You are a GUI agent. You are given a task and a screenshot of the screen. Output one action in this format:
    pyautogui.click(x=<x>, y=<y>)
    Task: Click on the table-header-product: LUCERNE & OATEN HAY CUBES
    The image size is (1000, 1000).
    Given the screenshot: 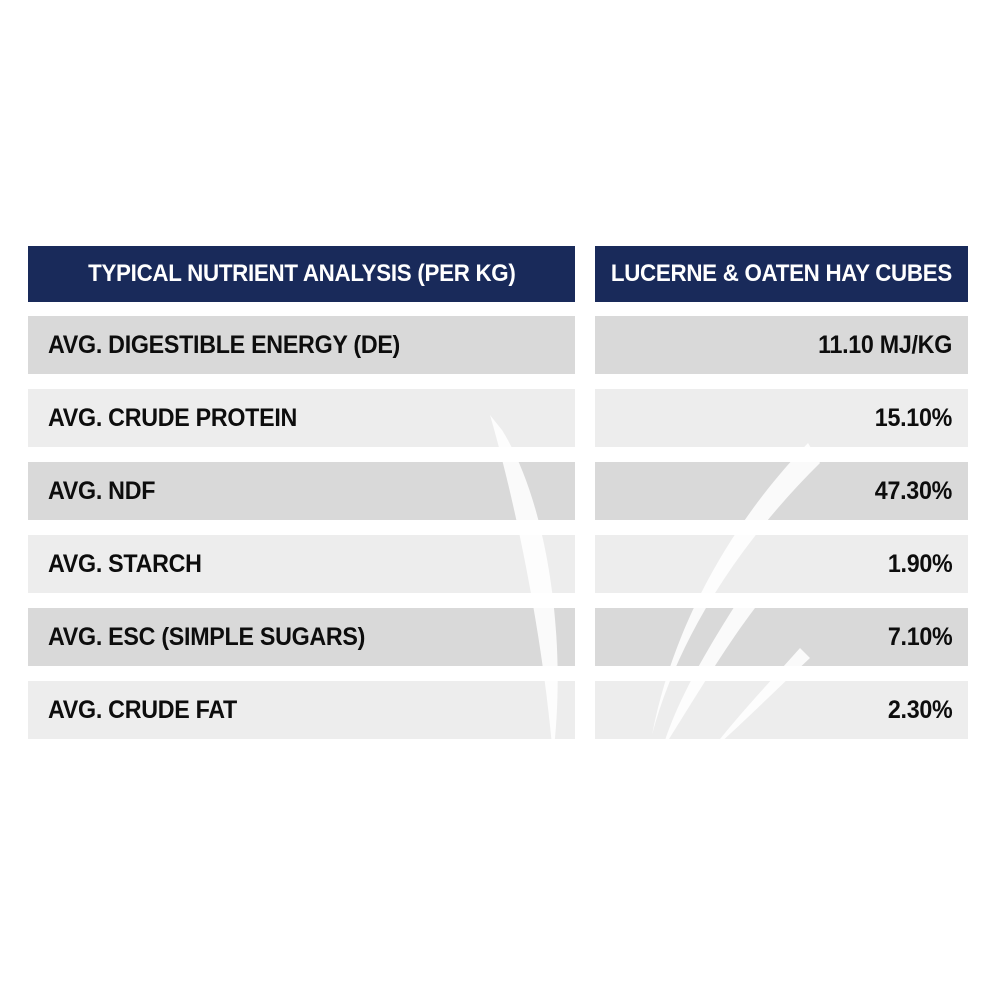 What is the action you would take?
    pyautogui.click(x=781, y=274)
    